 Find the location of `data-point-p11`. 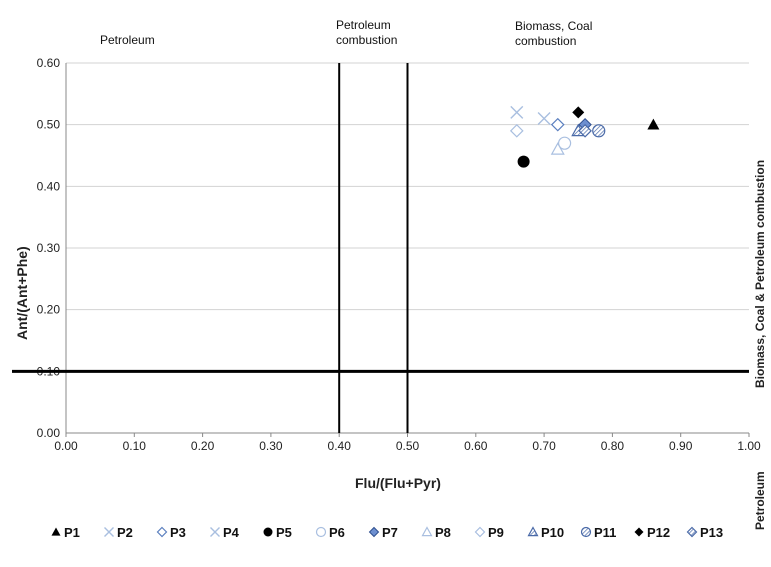

data-point-p11 is located at coordinates (599, 131).